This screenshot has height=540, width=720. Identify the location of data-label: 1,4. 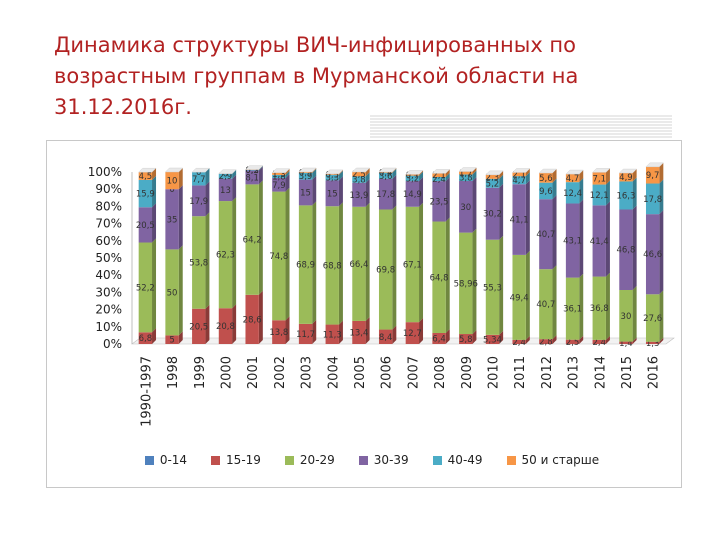
(626, 344).